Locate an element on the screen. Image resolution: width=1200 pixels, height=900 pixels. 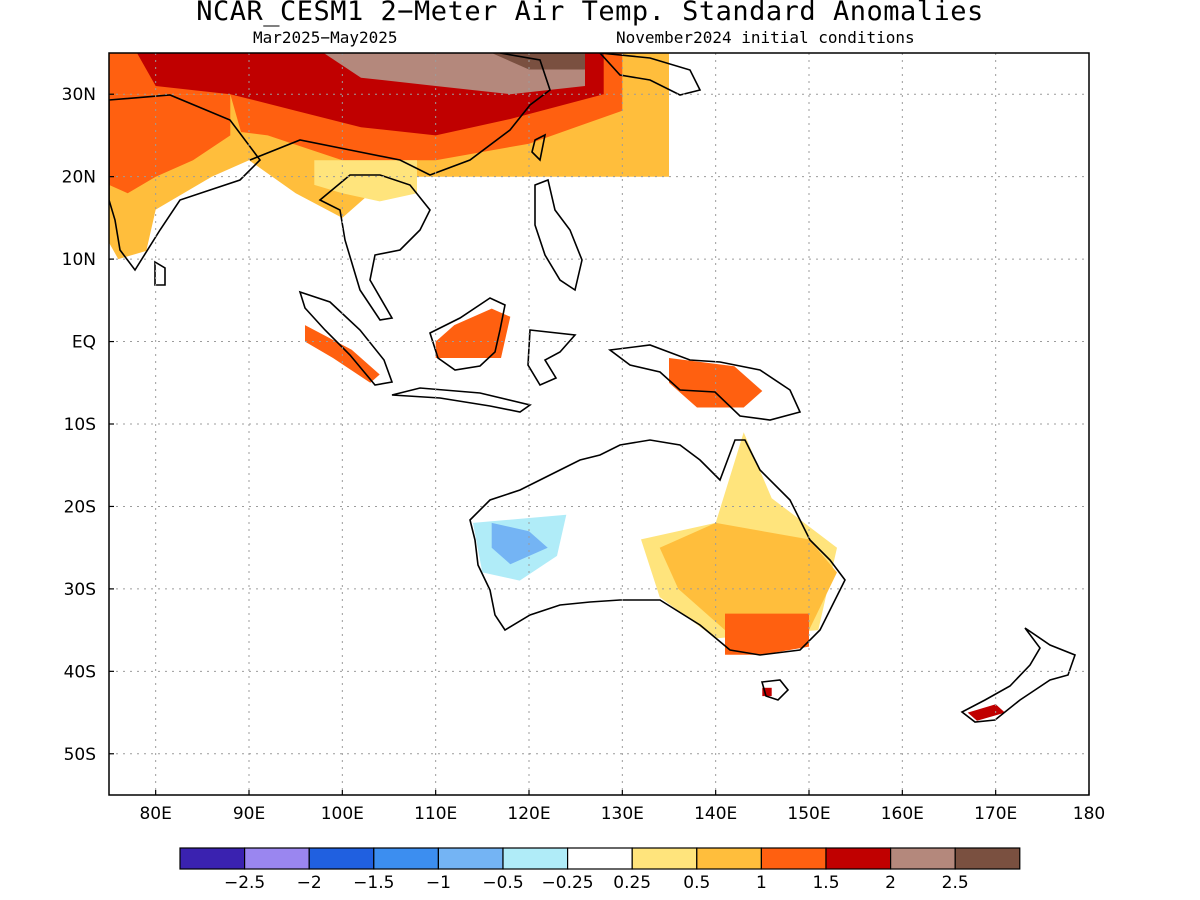
lon-tick-label: 170E is located at coordinates (995, 814).